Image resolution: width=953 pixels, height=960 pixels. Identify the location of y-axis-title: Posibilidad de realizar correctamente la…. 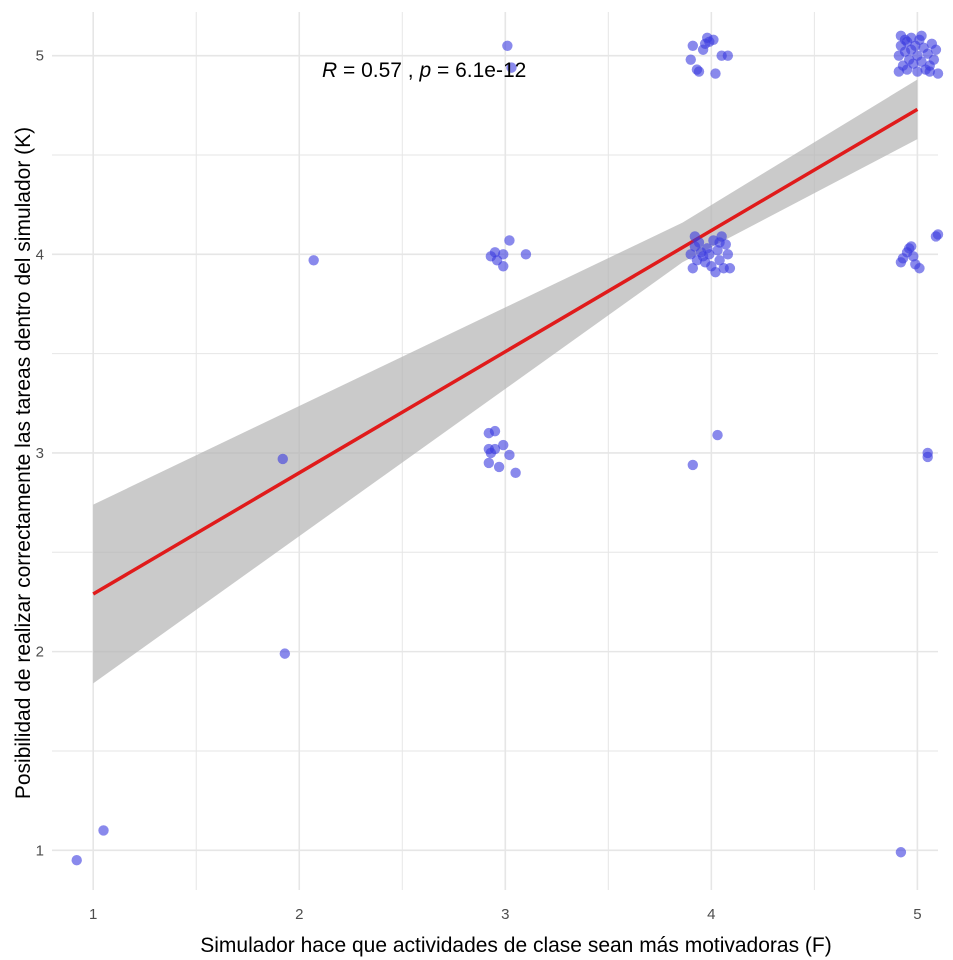
(23, 463).